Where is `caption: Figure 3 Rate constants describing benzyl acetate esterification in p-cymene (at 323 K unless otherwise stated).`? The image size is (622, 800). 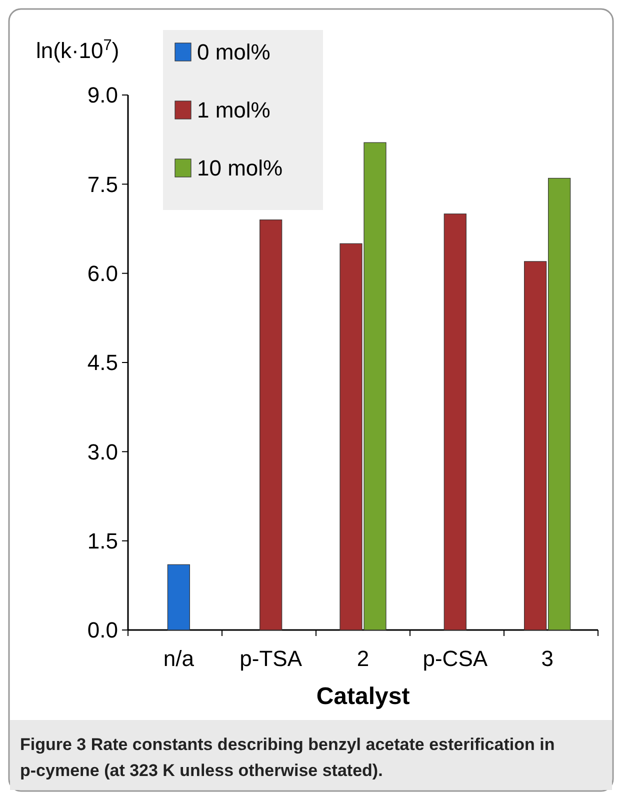
caption: Figure 3 Rate constants describing benzyl acetate esterification in p-cymene (at 323 K unless otherwise stated). is located at coordinates (287, 757).